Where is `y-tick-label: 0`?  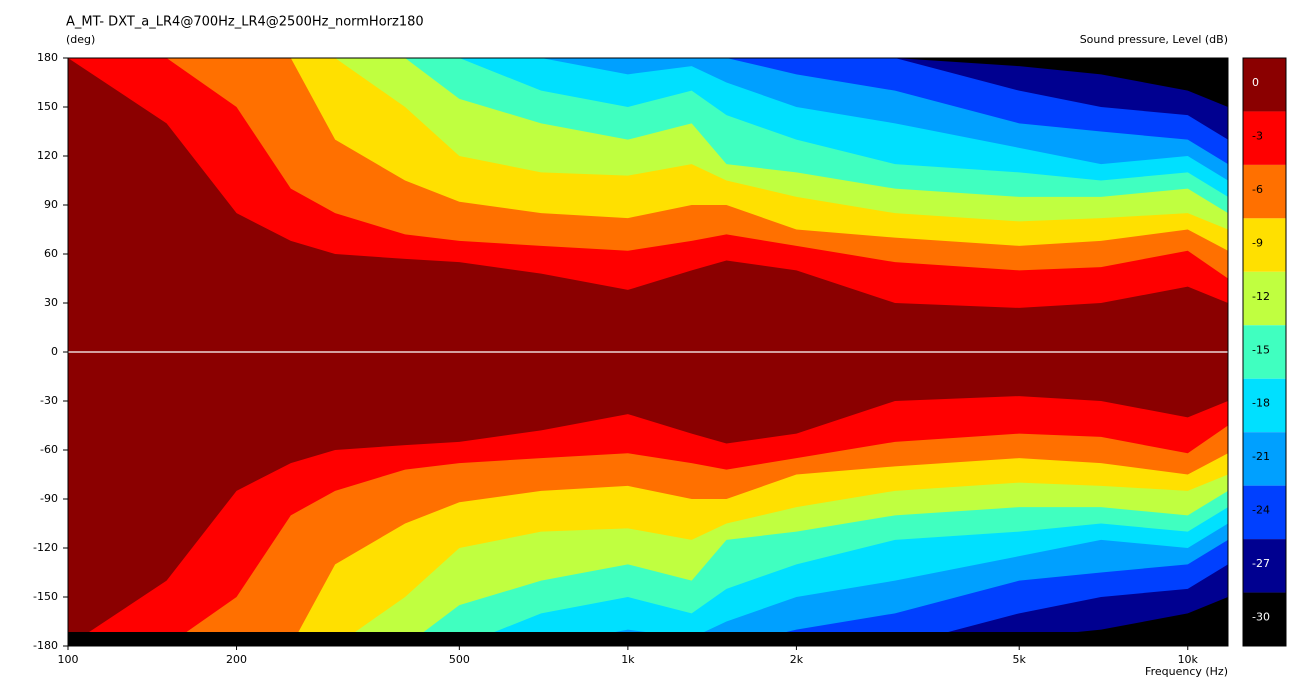 y-tick-label: 0 is located at coordinates (54, 351).